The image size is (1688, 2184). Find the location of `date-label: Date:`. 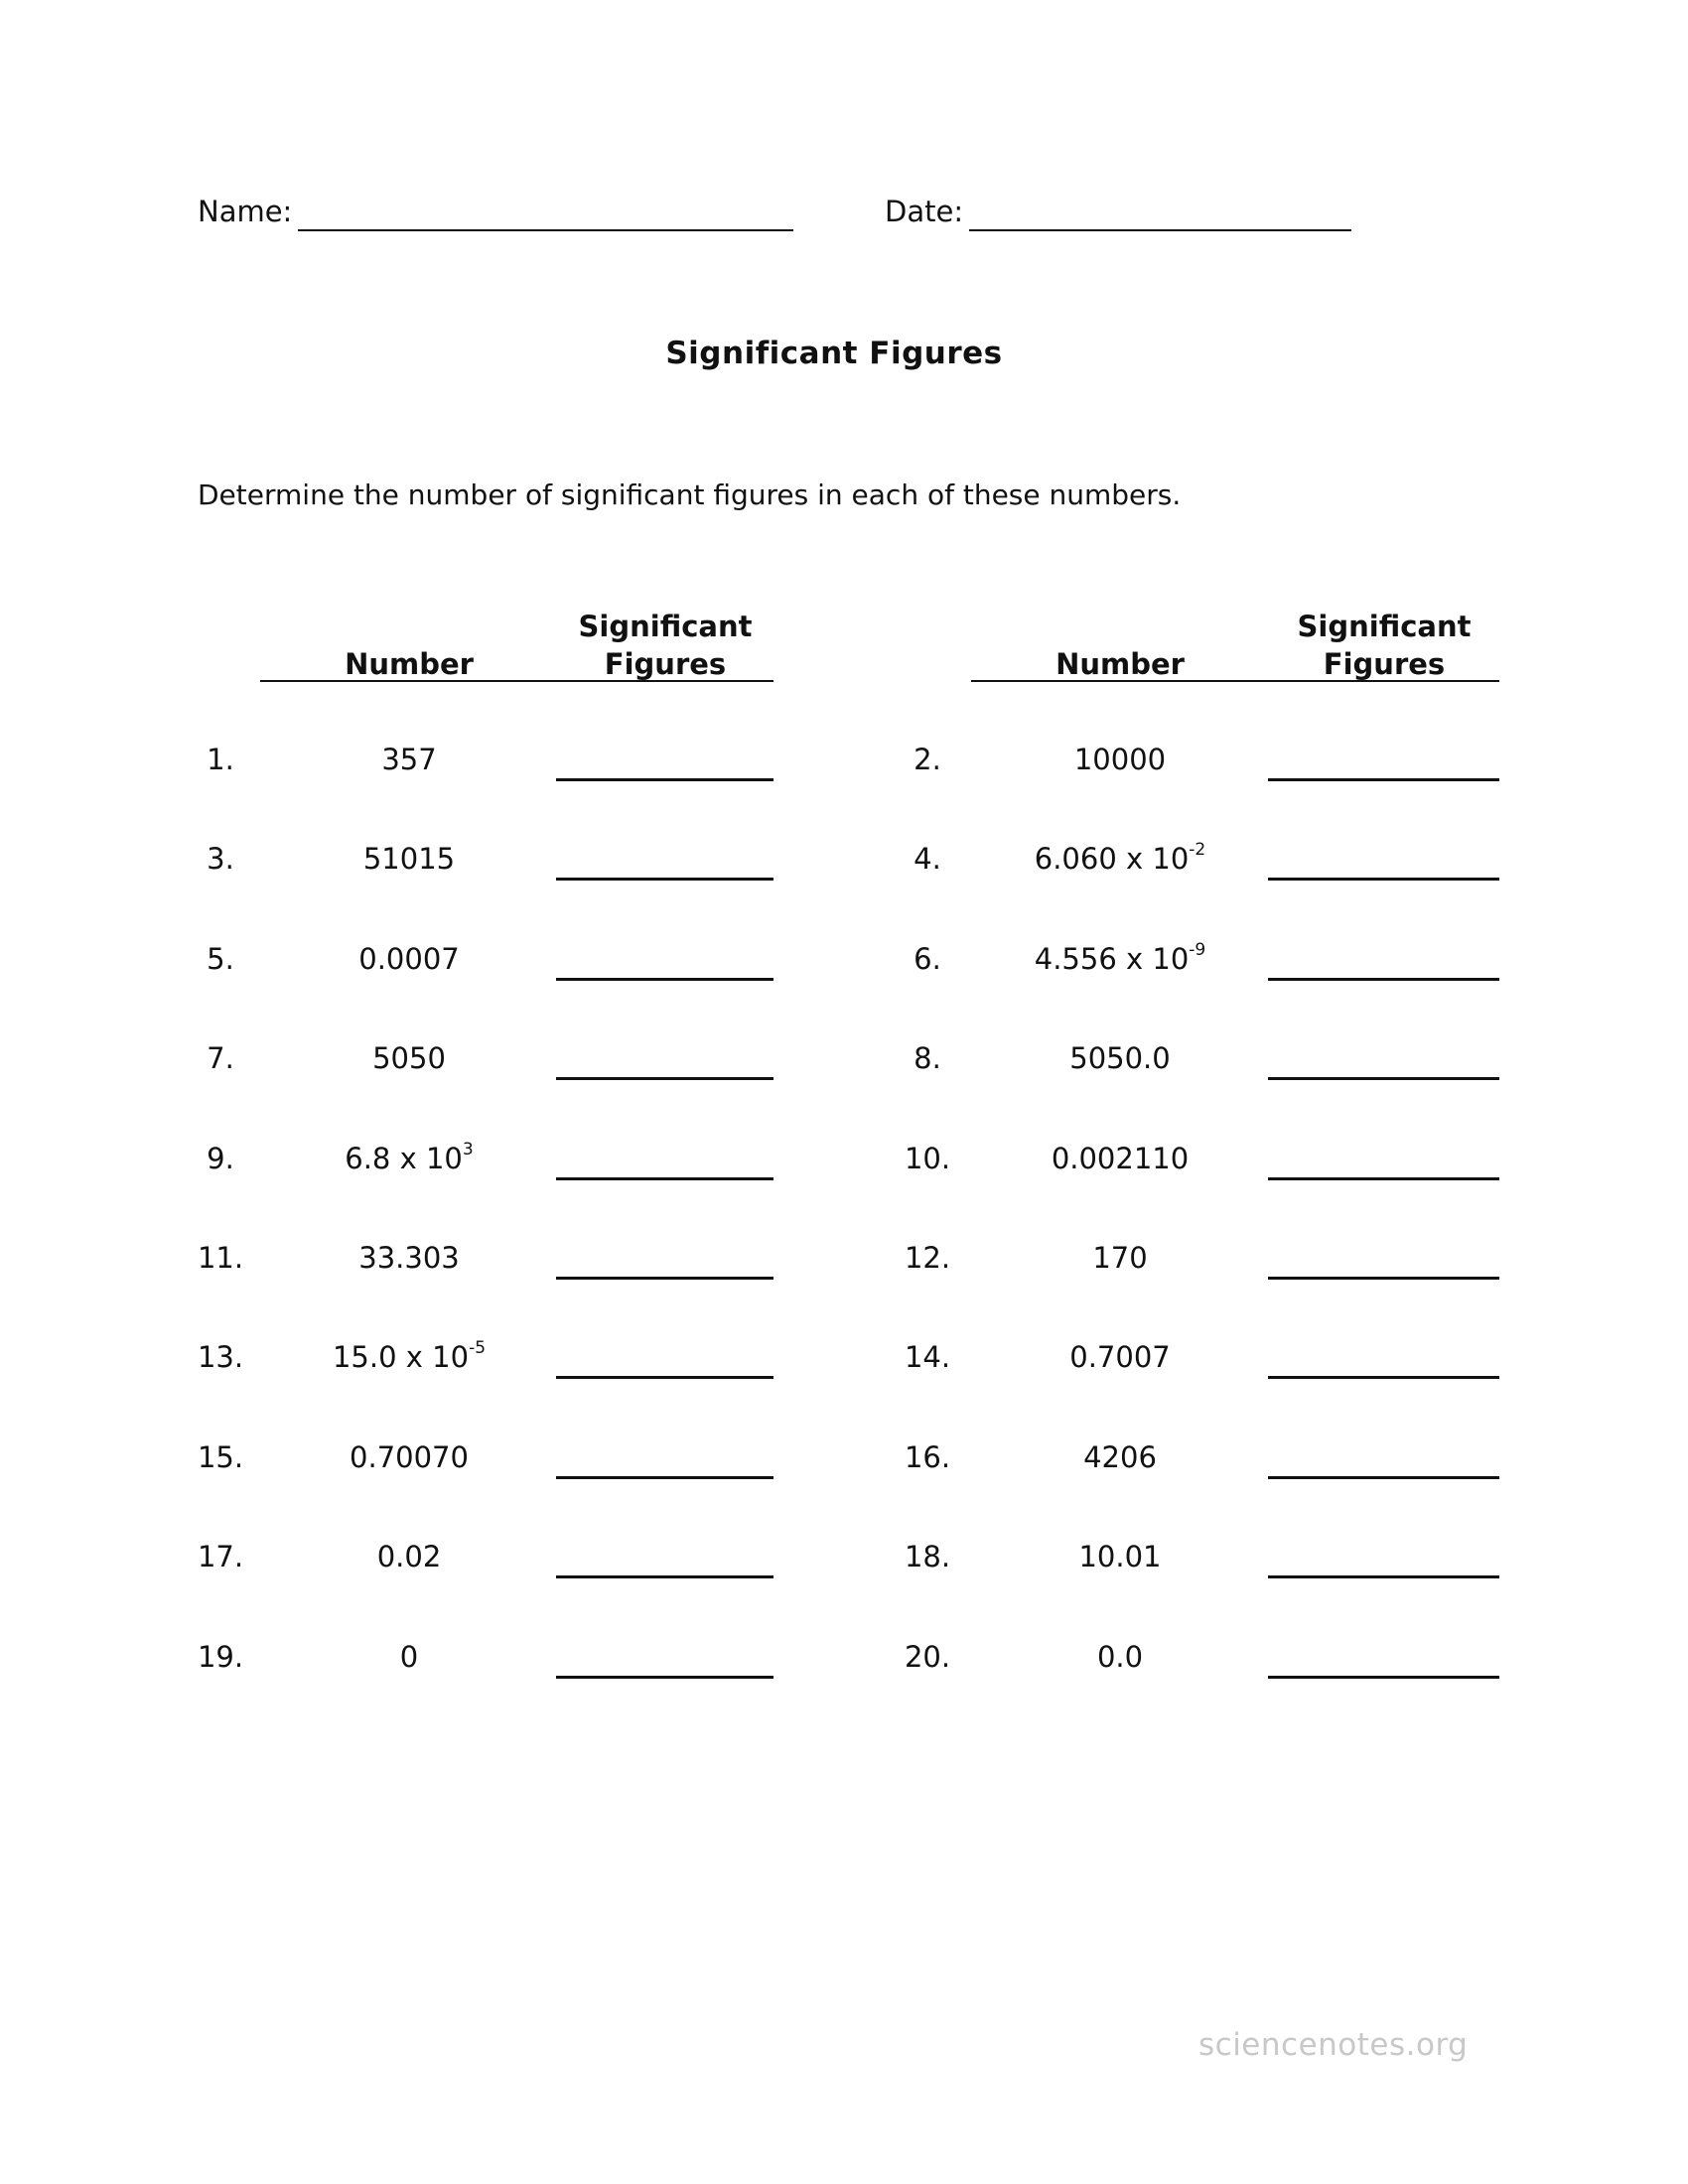

date-label: Date: is located at coordinates (924, 211).